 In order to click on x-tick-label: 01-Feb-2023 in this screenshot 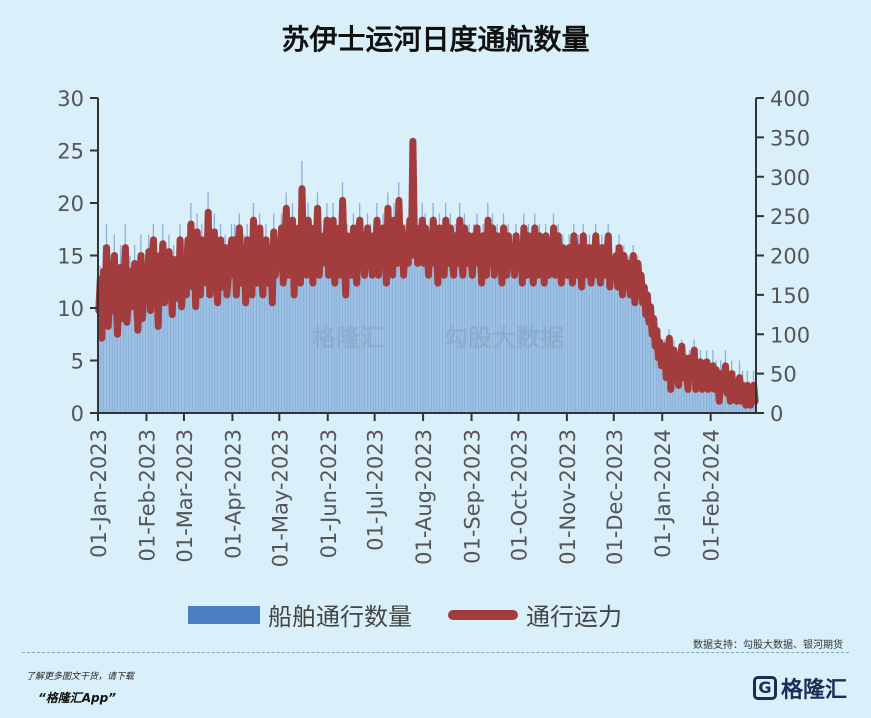, I will do `click(147, 495)`.